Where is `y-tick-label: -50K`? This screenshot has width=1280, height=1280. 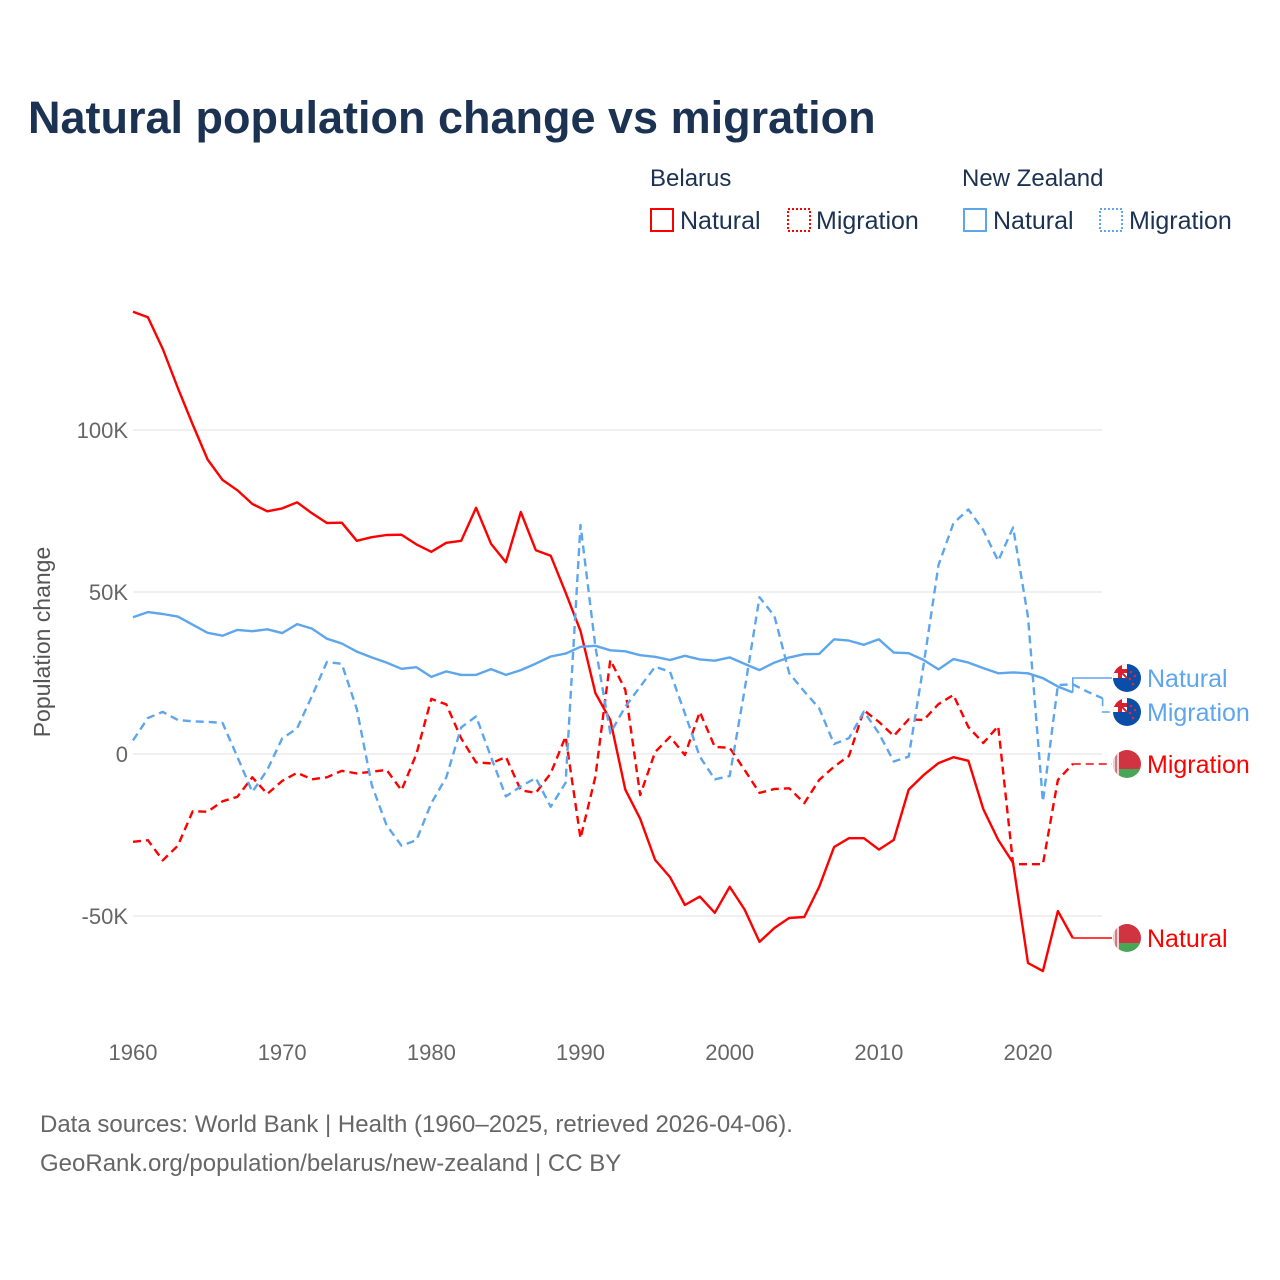
y-tick-label: -50K is located at coordinates (105, 916).